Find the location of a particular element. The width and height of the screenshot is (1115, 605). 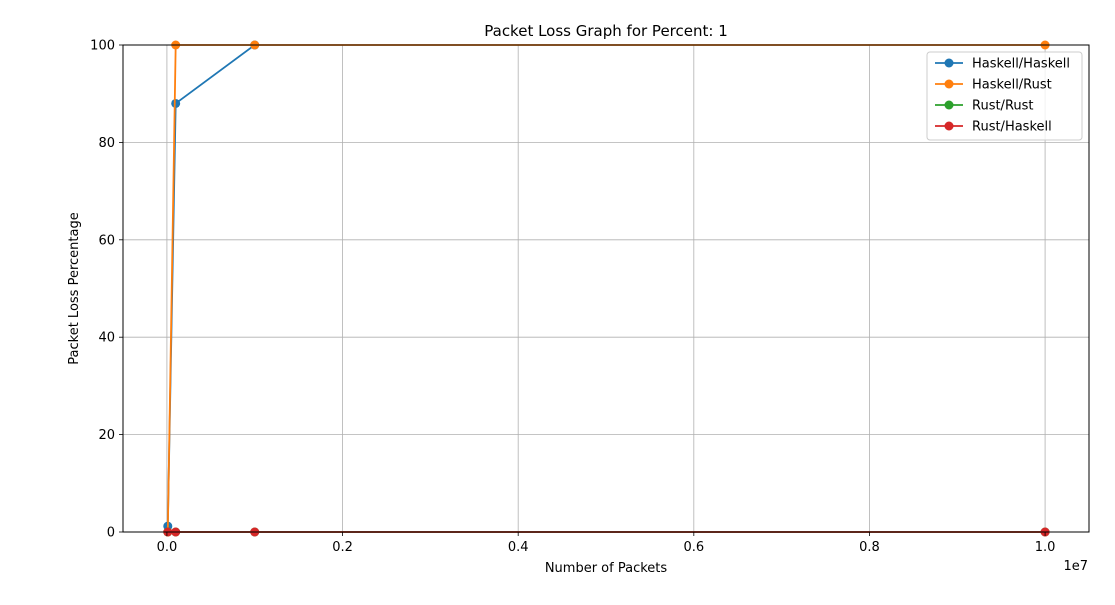

x-axis-label: Number of Packets is located at coordinates (606, 568).